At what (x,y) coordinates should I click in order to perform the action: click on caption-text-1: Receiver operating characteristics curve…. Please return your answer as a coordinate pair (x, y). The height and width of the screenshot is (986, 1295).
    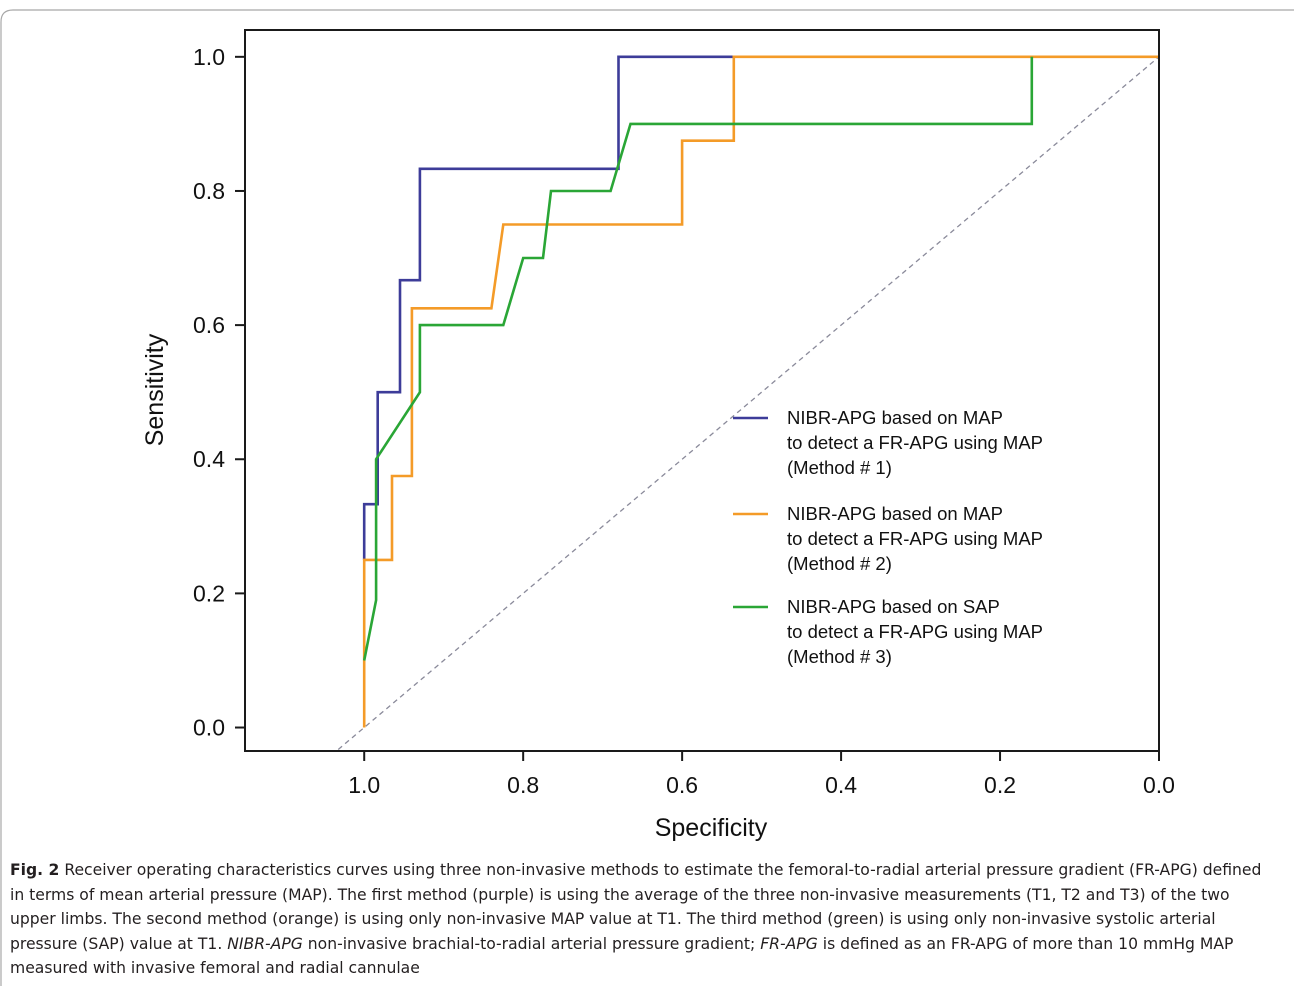
    Looking at the image, I should click on (636, 907).